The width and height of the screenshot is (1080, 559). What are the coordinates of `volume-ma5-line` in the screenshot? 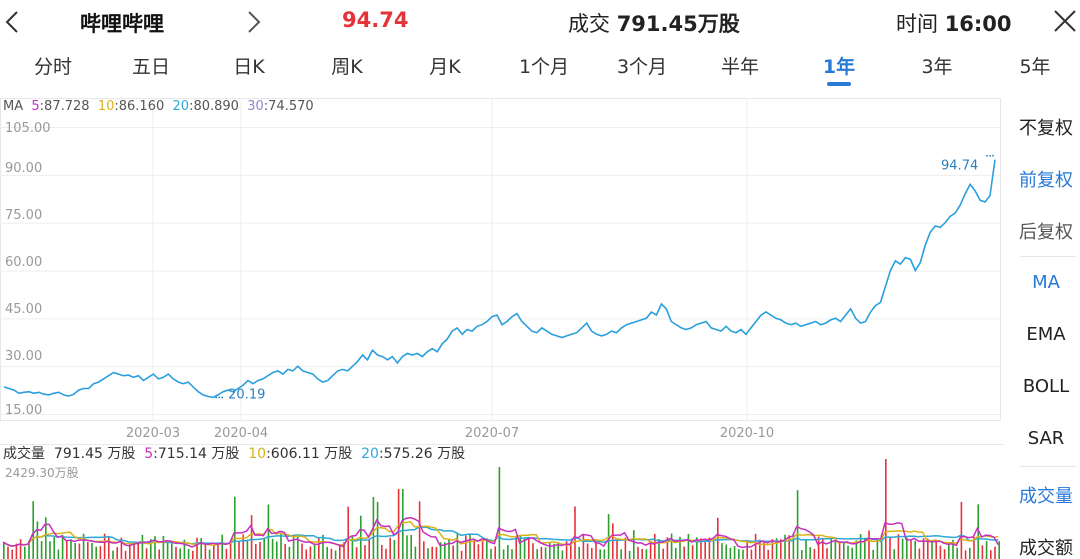 It's located at (501, 532).